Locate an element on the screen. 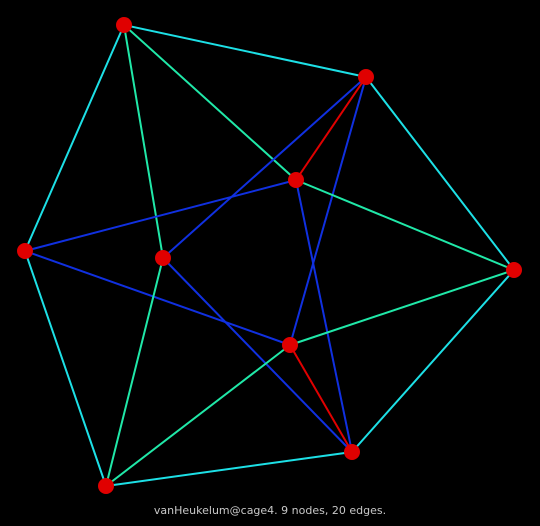 This screenshot has height=526, width=540. edge-n5-n8 is located at coordinates (257, 355).